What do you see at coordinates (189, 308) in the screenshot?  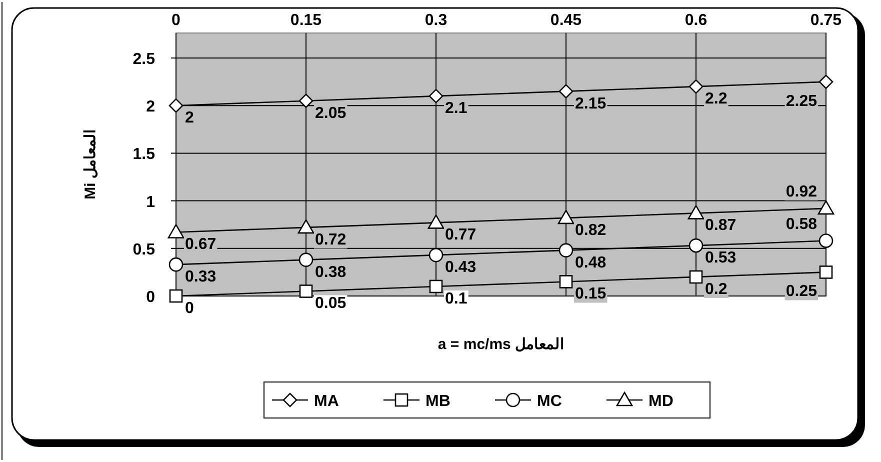 I see `data-label: 0` at bounding box center [189, 308].